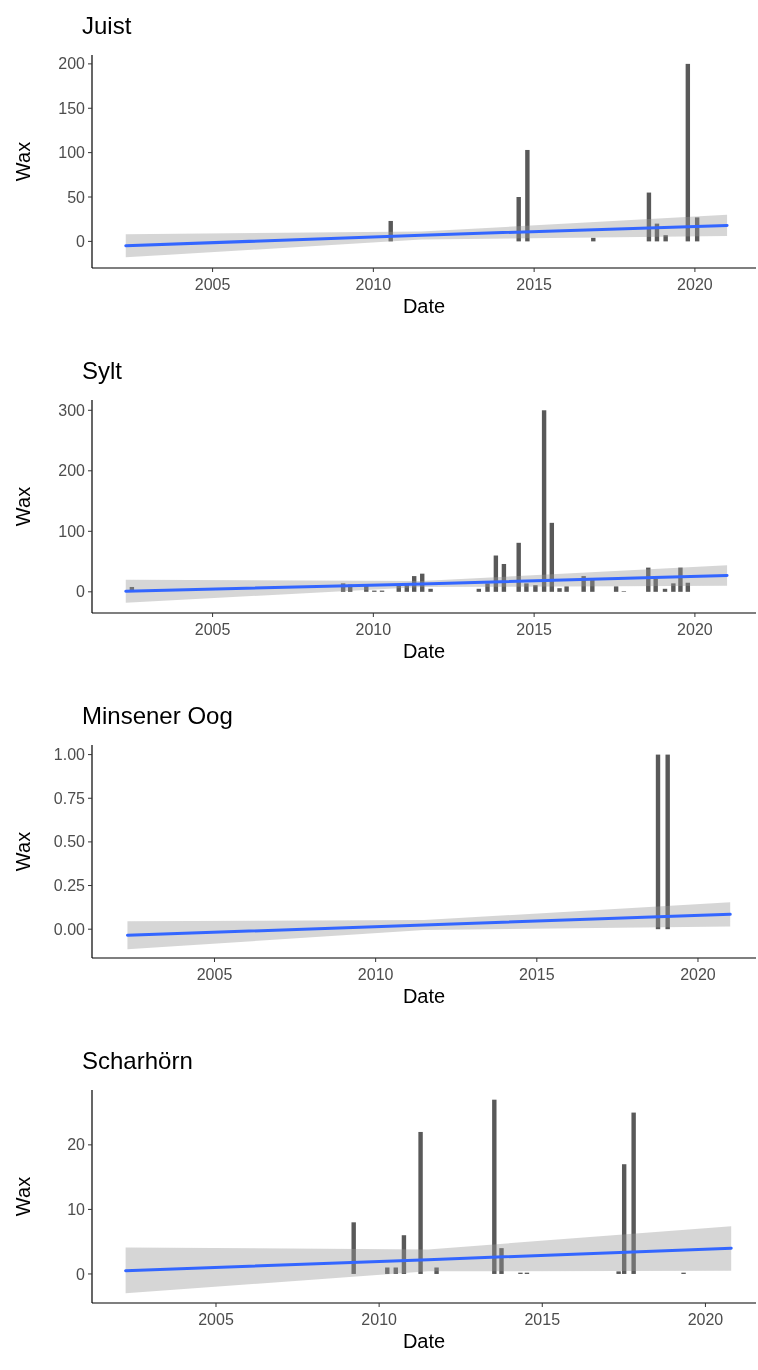 This screenshot has height=1370, width=758. Describe the element at coordinates (76, 1210) in the screenshot. I see `y-tick-label: 10` at that location.